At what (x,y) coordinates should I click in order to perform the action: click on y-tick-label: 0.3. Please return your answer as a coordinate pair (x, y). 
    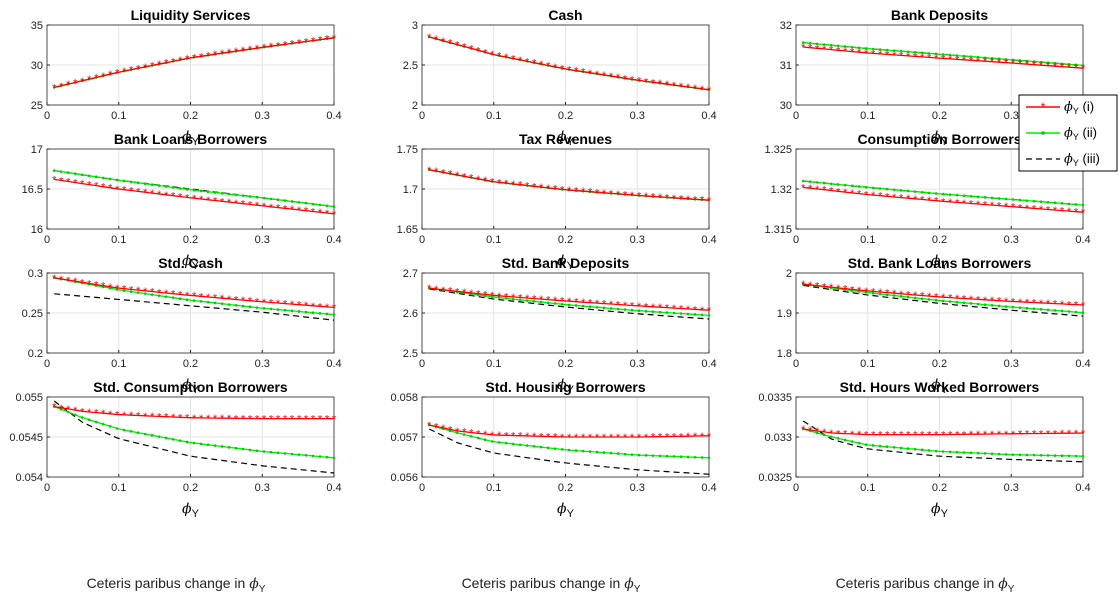
    Looking at the image, I should click on (35, 274).